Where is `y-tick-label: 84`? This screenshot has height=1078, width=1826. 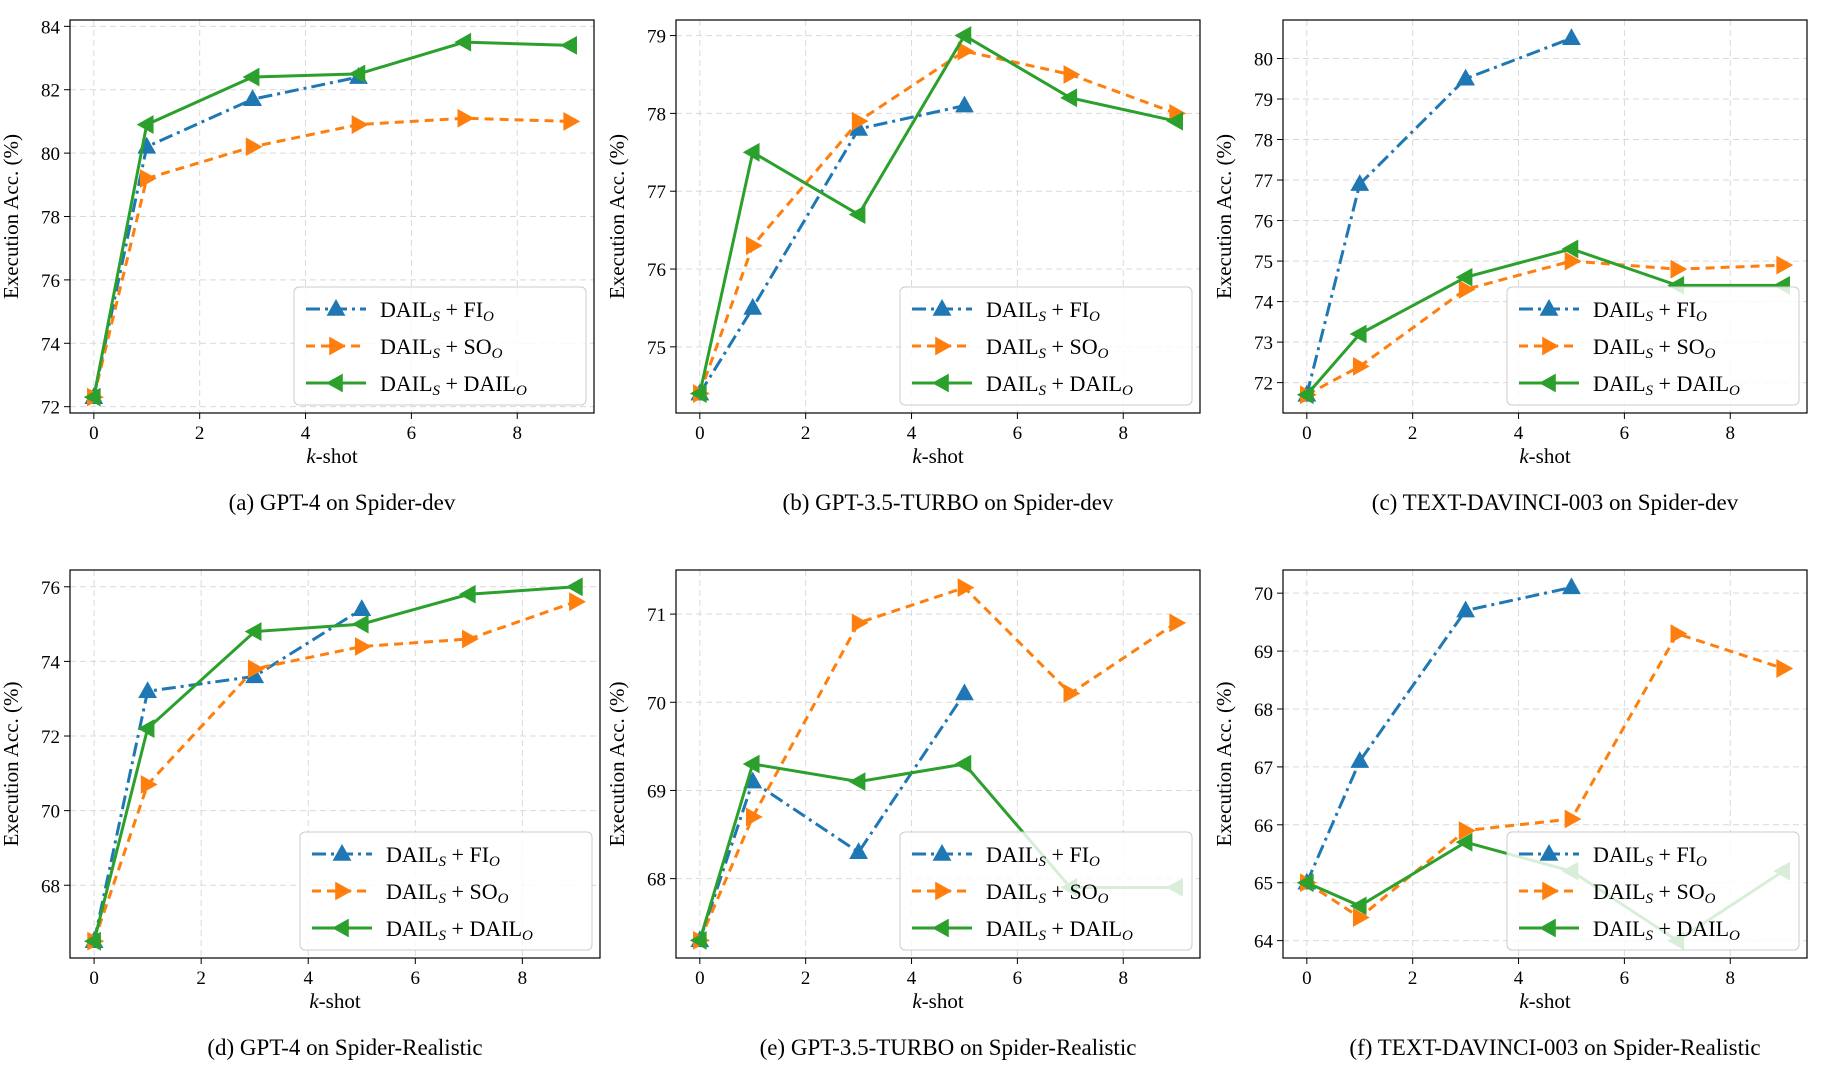
y-tick-label: 84 is located at coordinates (51, 27).